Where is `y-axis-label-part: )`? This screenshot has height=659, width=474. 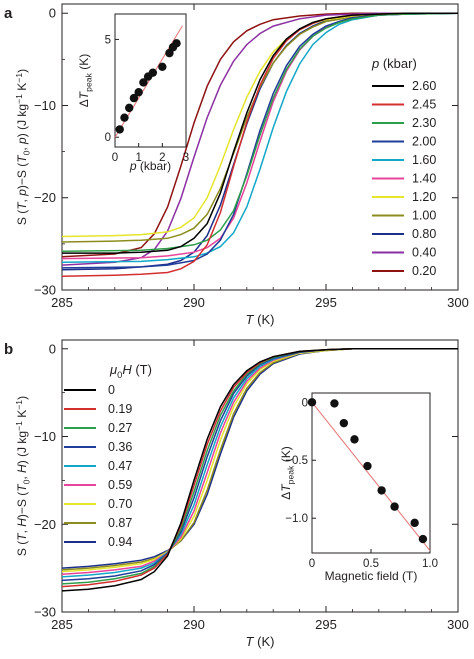 y-axis-label-part: ) is located at coordinates (22, 398).